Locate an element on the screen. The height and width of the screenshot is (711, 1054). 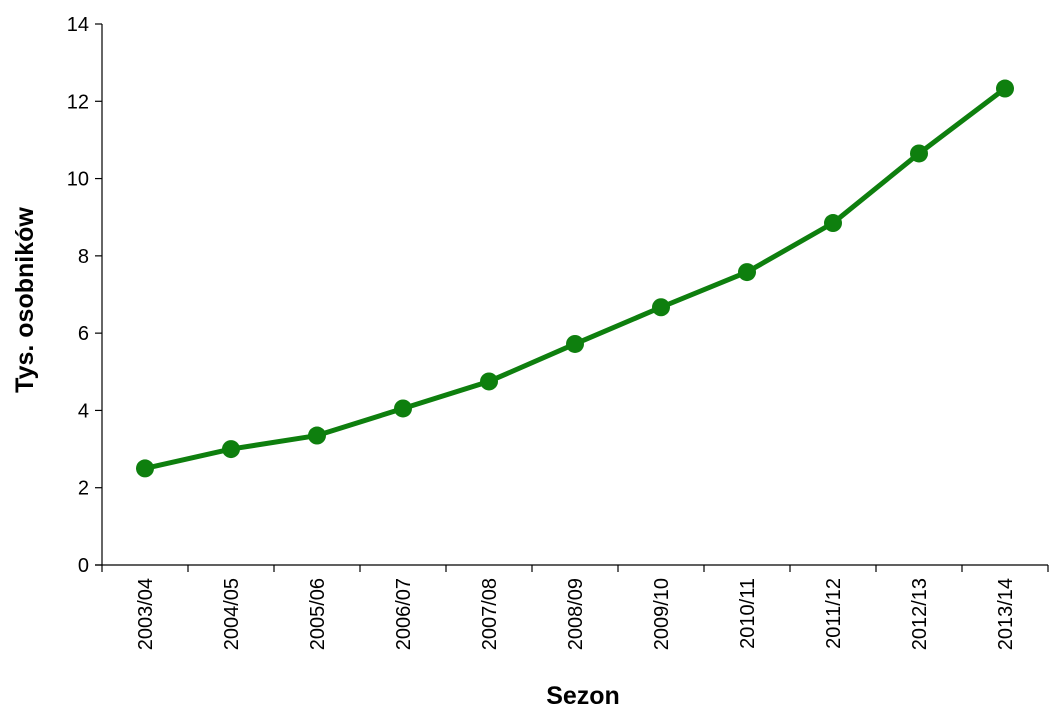
y-tick-label: 0 is located at coordinates (83, 566).